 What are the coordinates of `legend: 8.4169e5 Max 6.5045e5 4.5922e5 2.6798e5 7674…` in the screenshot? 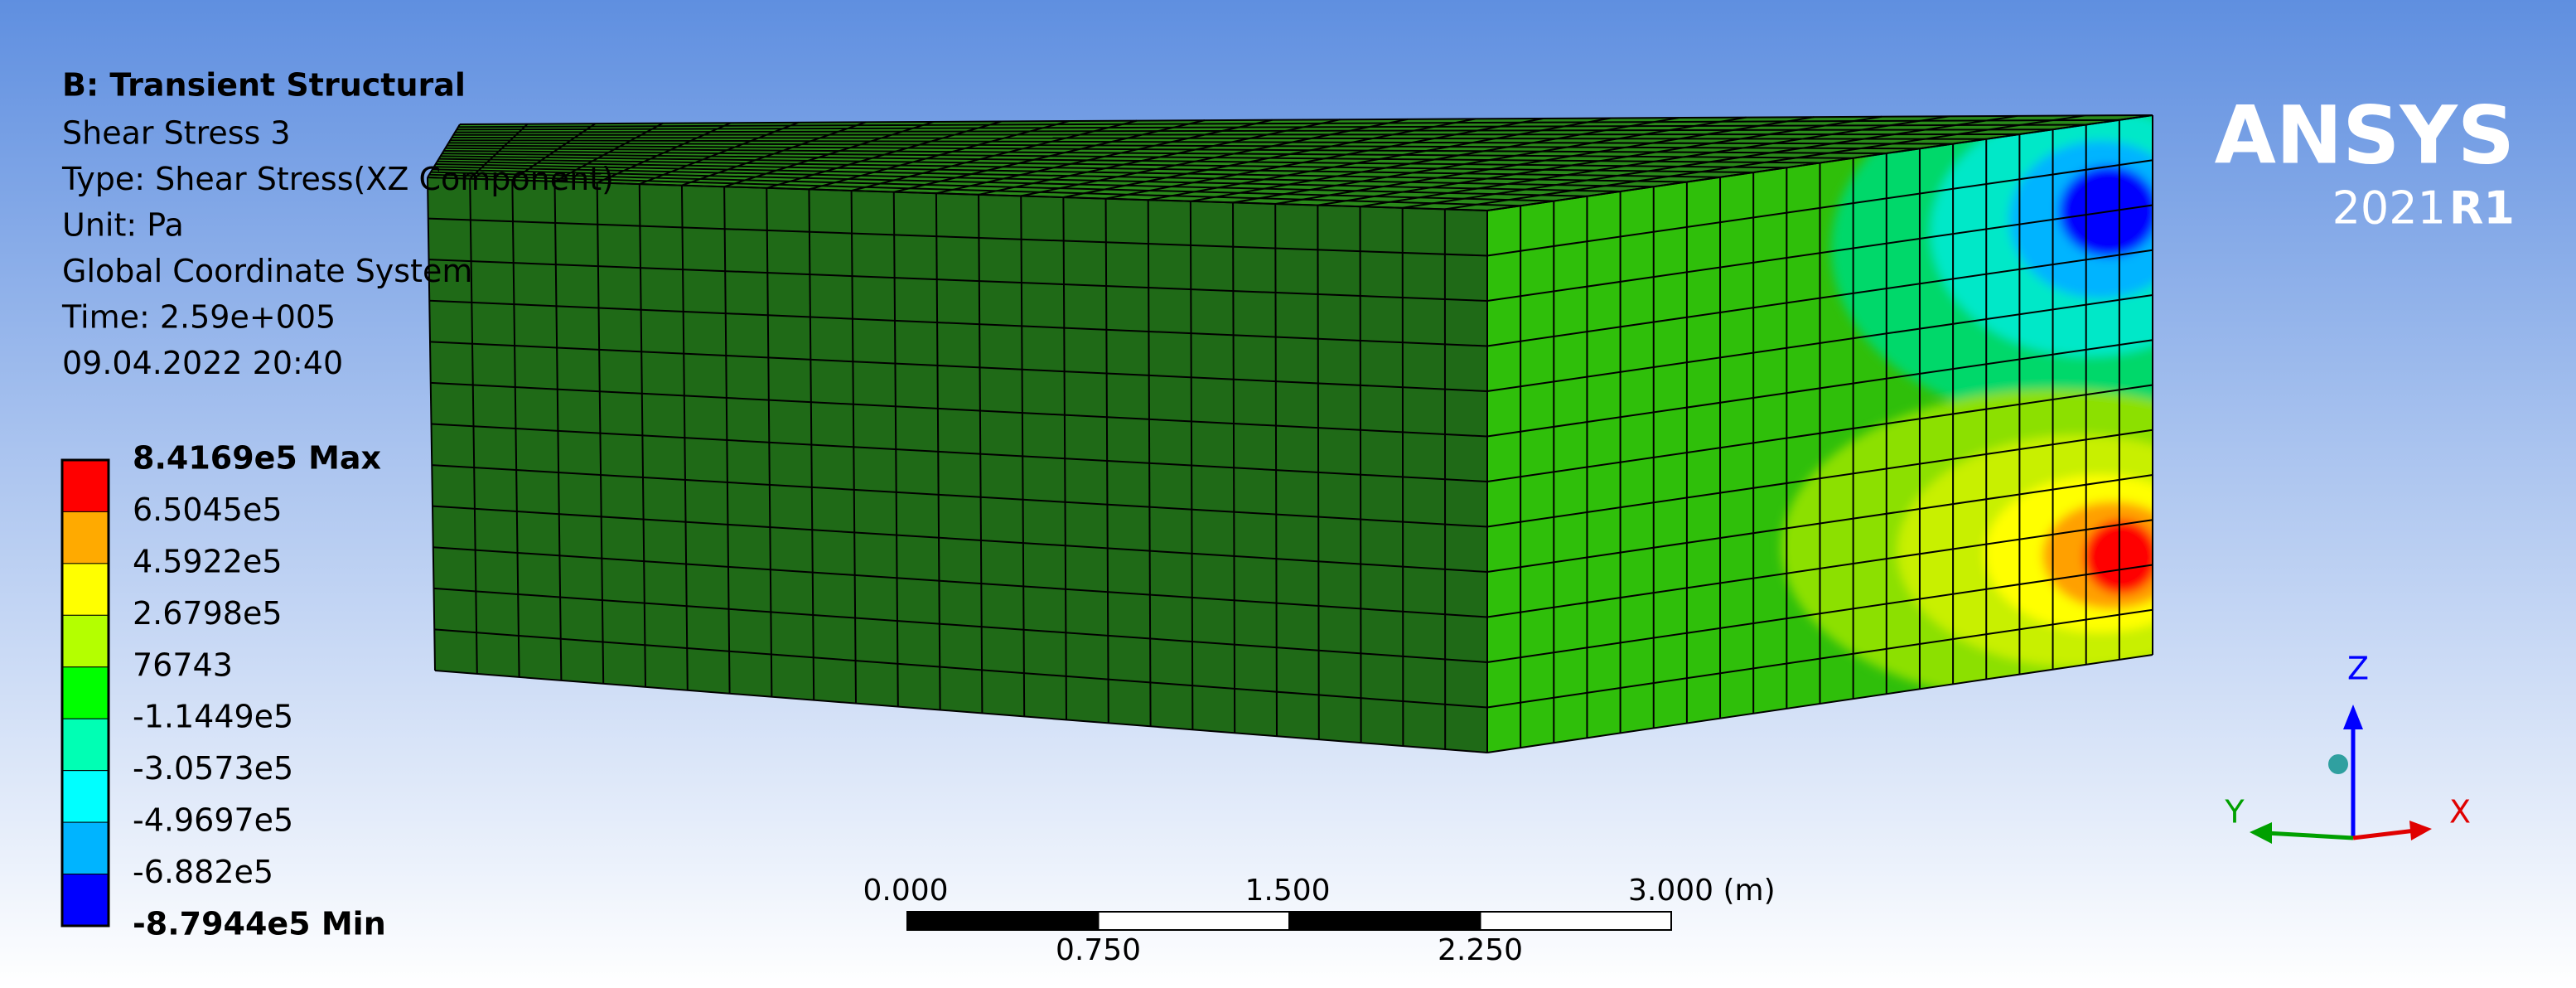 It's located at (223, 691).